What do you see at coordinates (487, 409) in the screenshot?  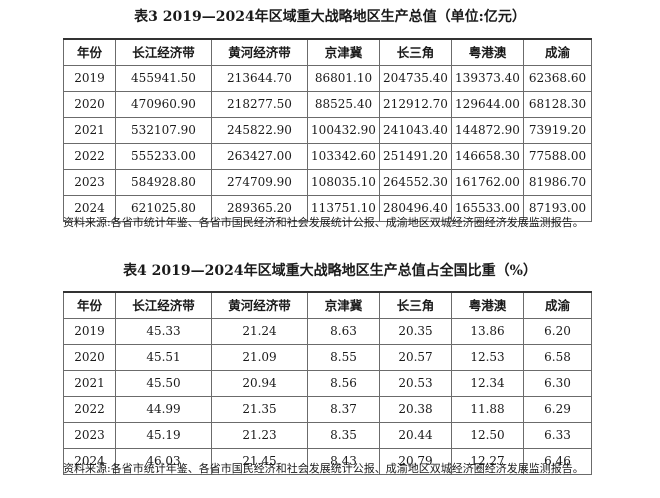 I see `value-cell: 11.88` at bounding box center [487, 409].